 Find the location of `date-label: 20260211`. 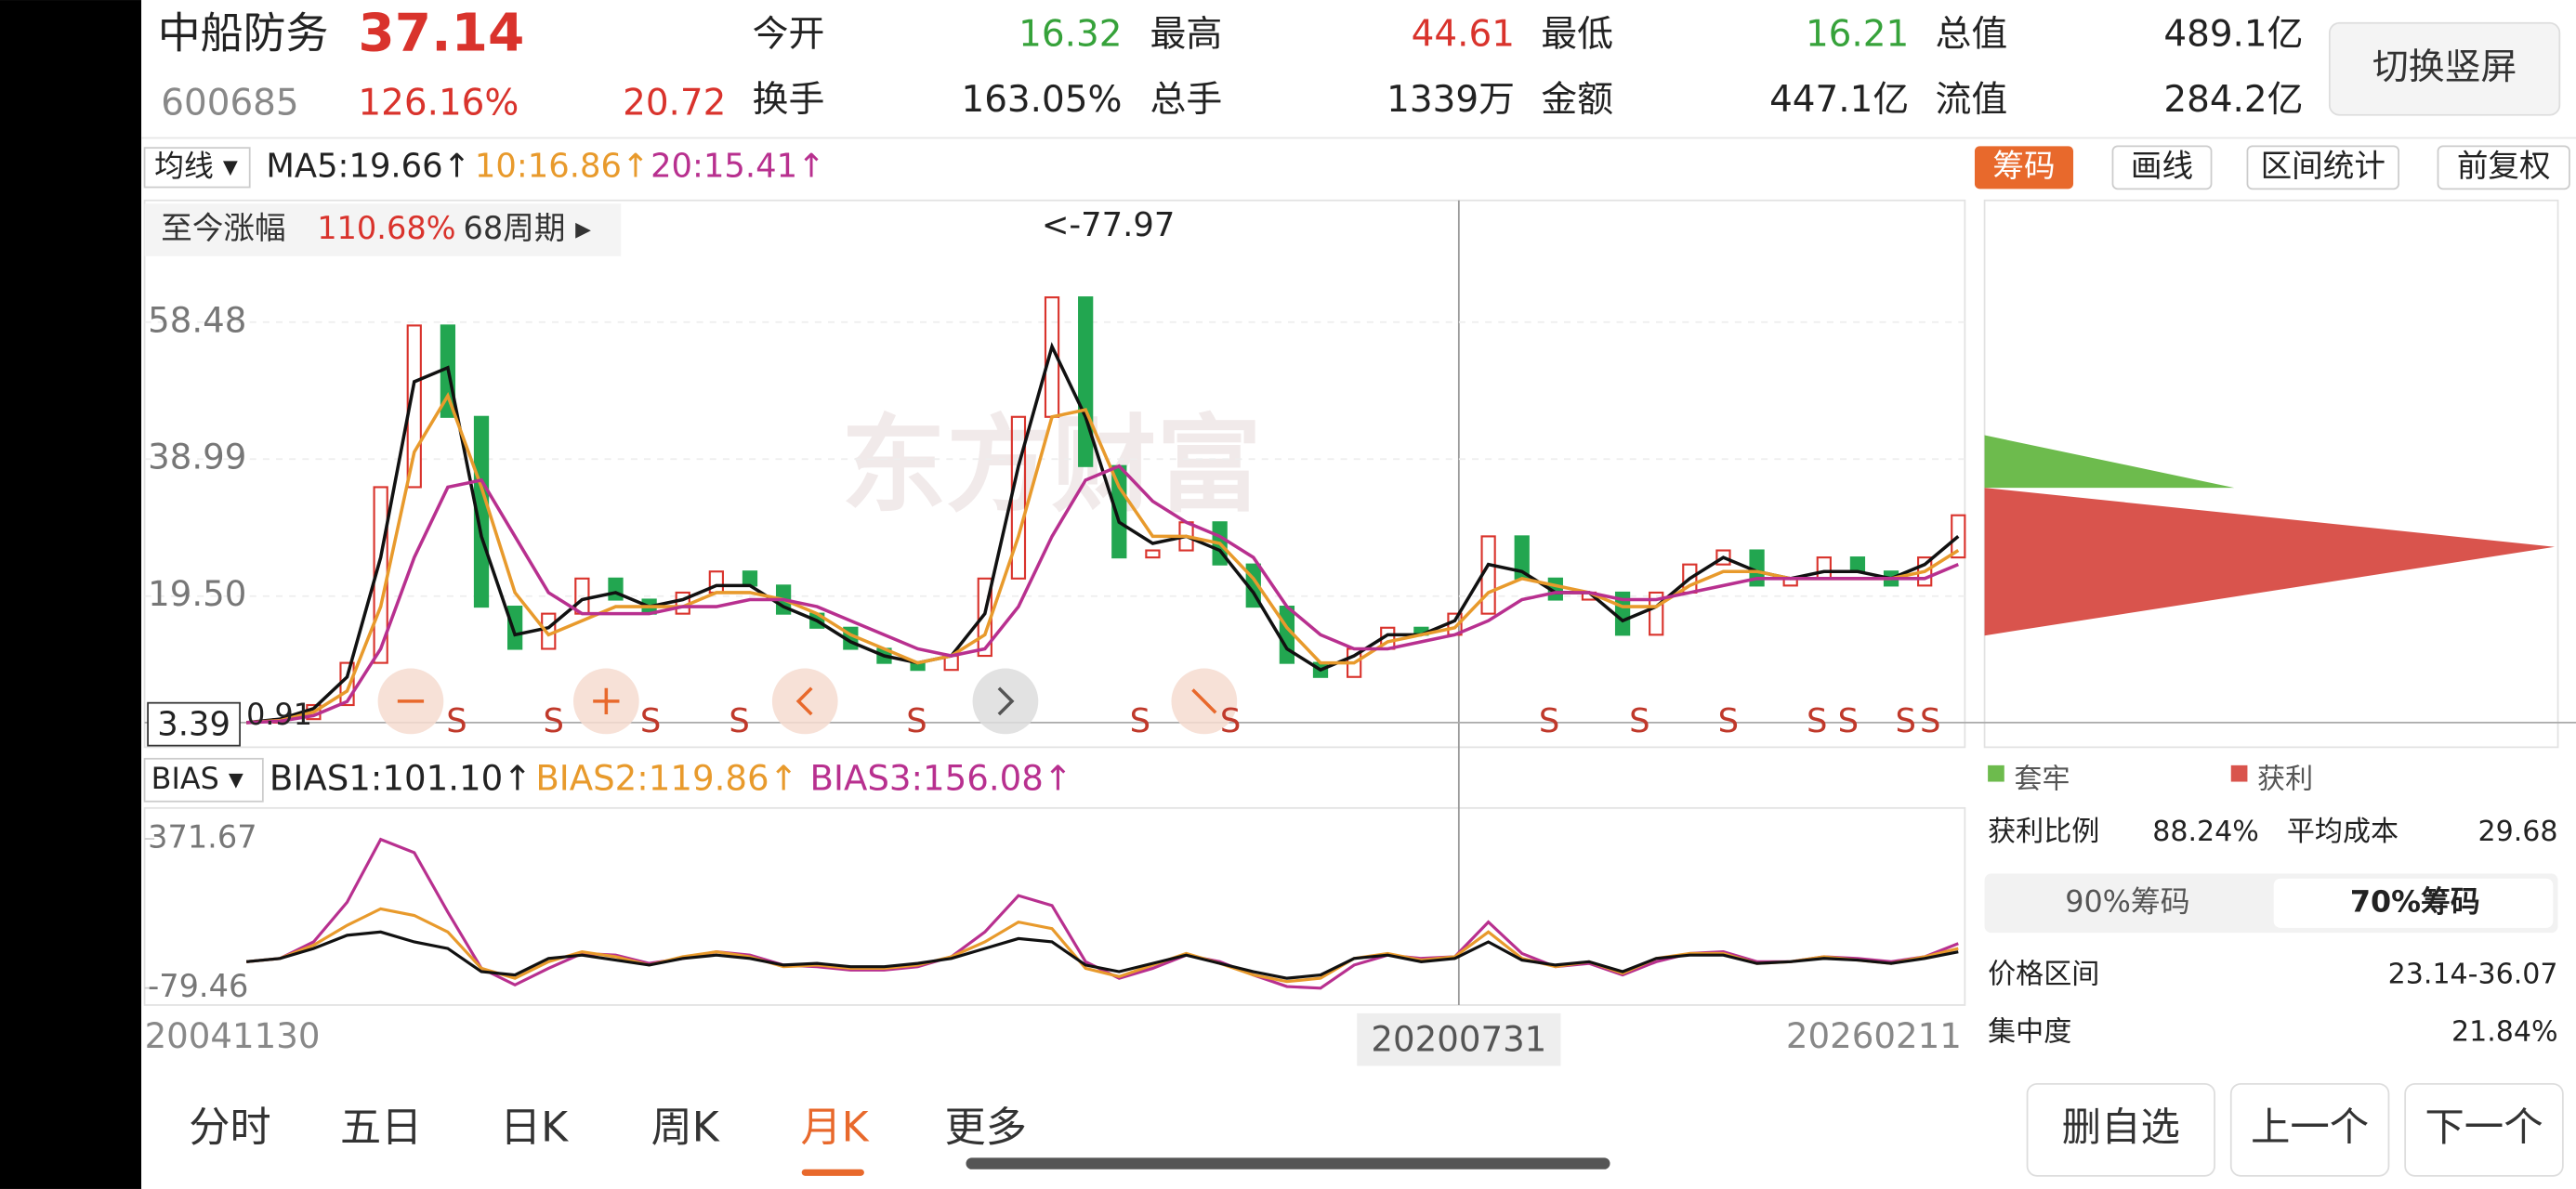

date-label: 20260211 is located at coordinates (1874, 1036).